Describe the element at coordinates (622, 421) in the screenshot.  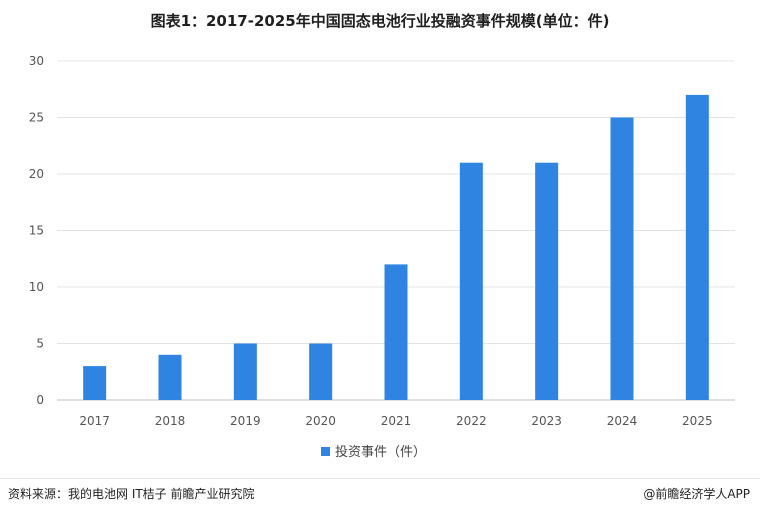
I see `x-tick-label: 2024` at that location.